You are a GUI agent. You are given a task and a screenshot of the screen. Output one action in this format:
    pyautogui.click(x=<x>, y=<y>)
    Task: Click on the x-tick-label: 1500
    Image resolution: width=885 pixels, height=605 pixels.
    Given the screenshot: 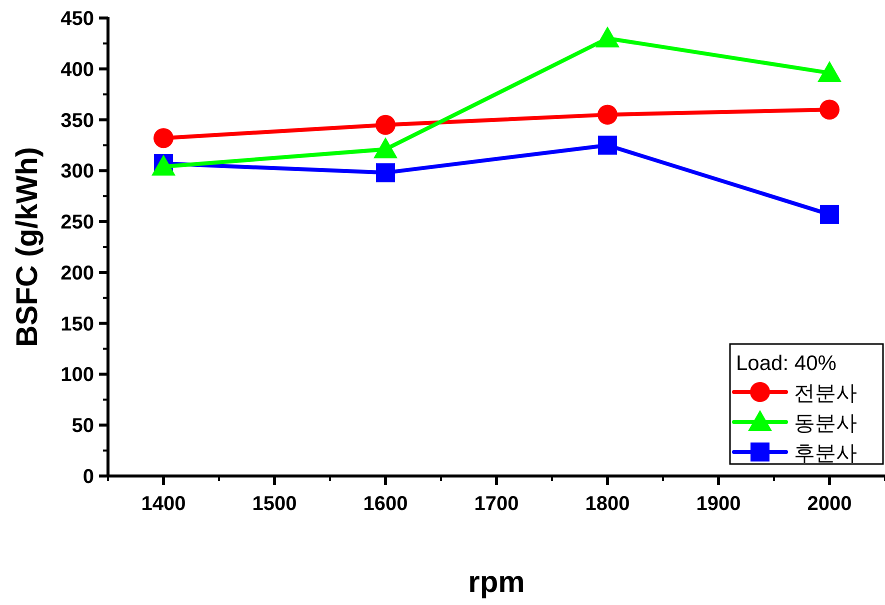 What is the action you would take?
    pyautogui.click(x=274, y=504)
    